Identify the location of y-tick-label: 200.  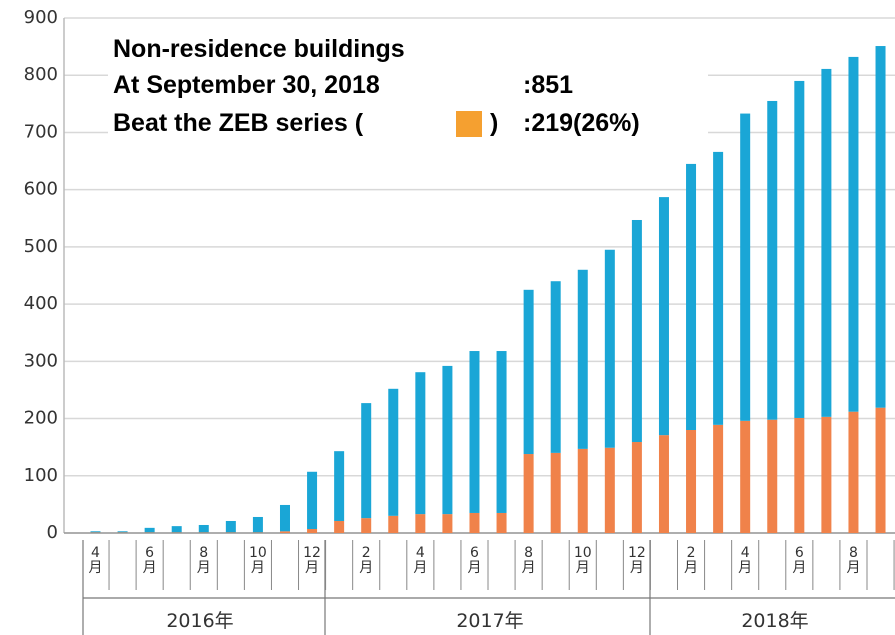
(41, 418).